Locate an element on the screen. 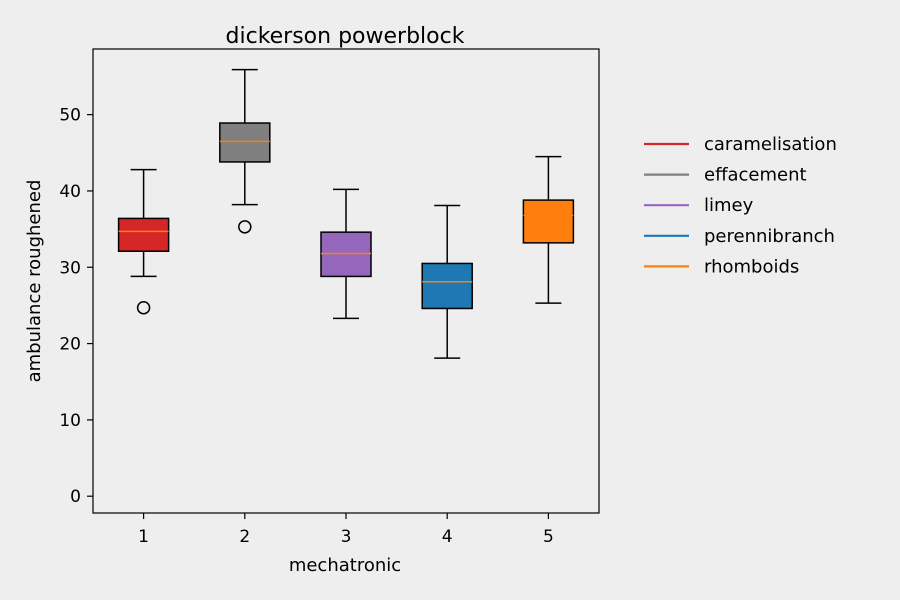  y-tick-label: 20 is located at coordinates (70, 345).